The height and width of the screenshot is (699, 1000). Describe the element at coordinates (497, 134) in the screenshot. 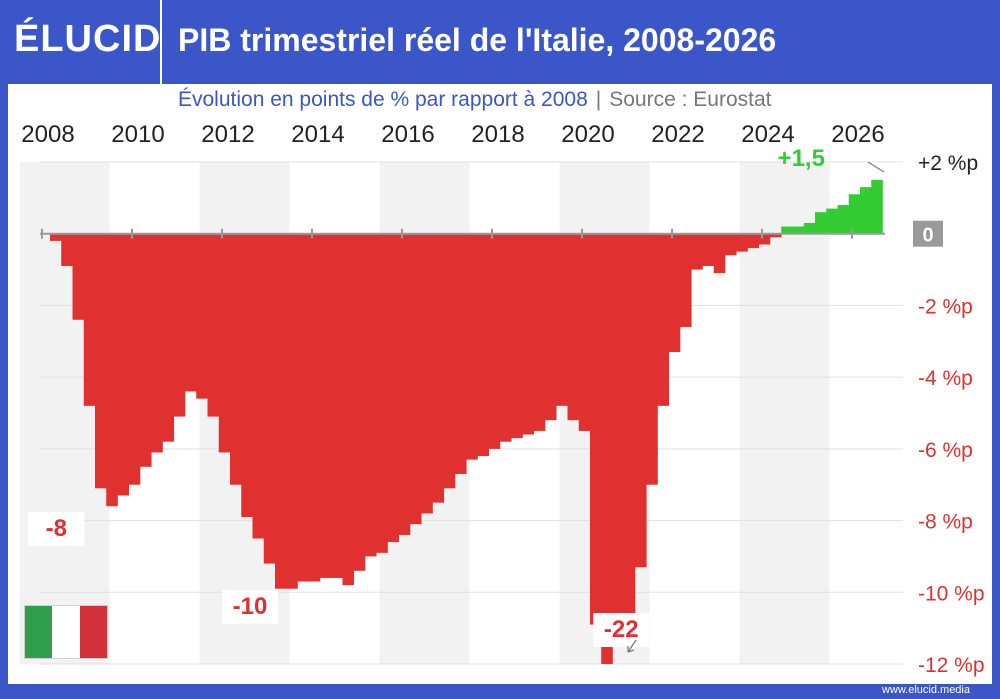

I see `x-tick-label: 2018` at that location.